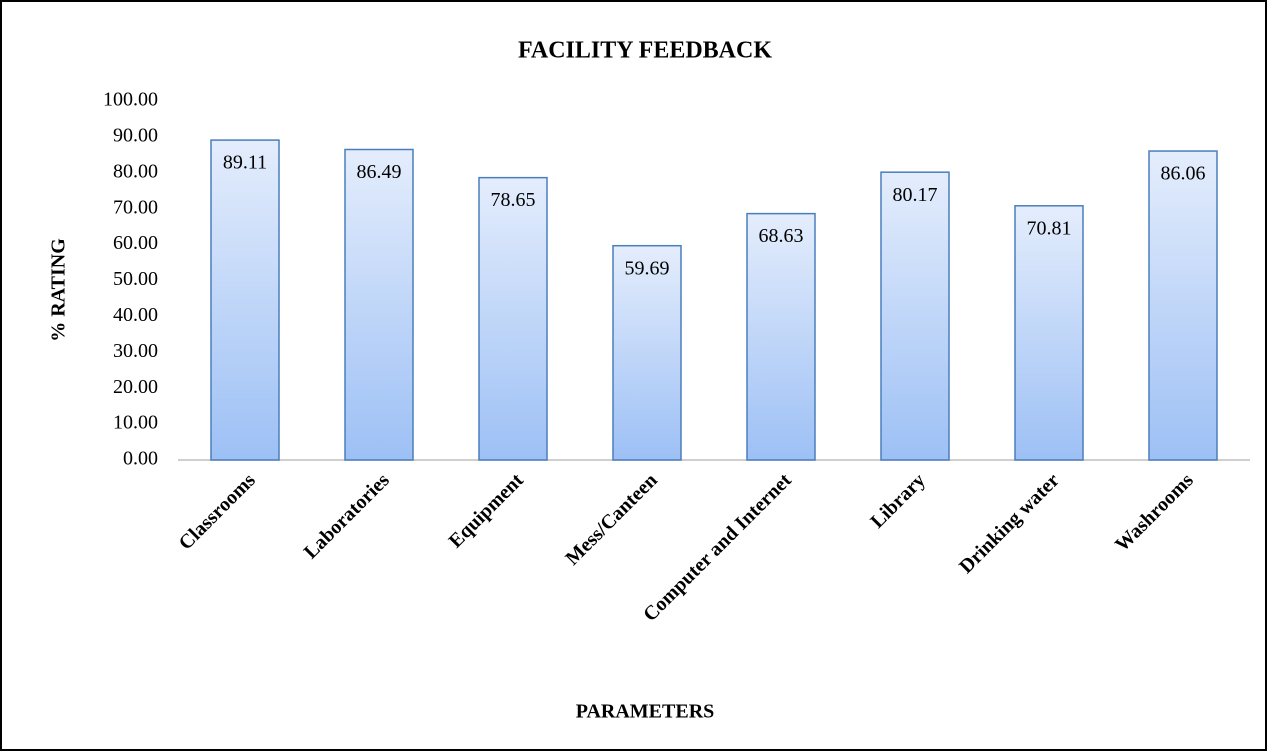 This screenshot has height=751, width=1267. I want to click on data-label: 80.17, so click(915, 195).